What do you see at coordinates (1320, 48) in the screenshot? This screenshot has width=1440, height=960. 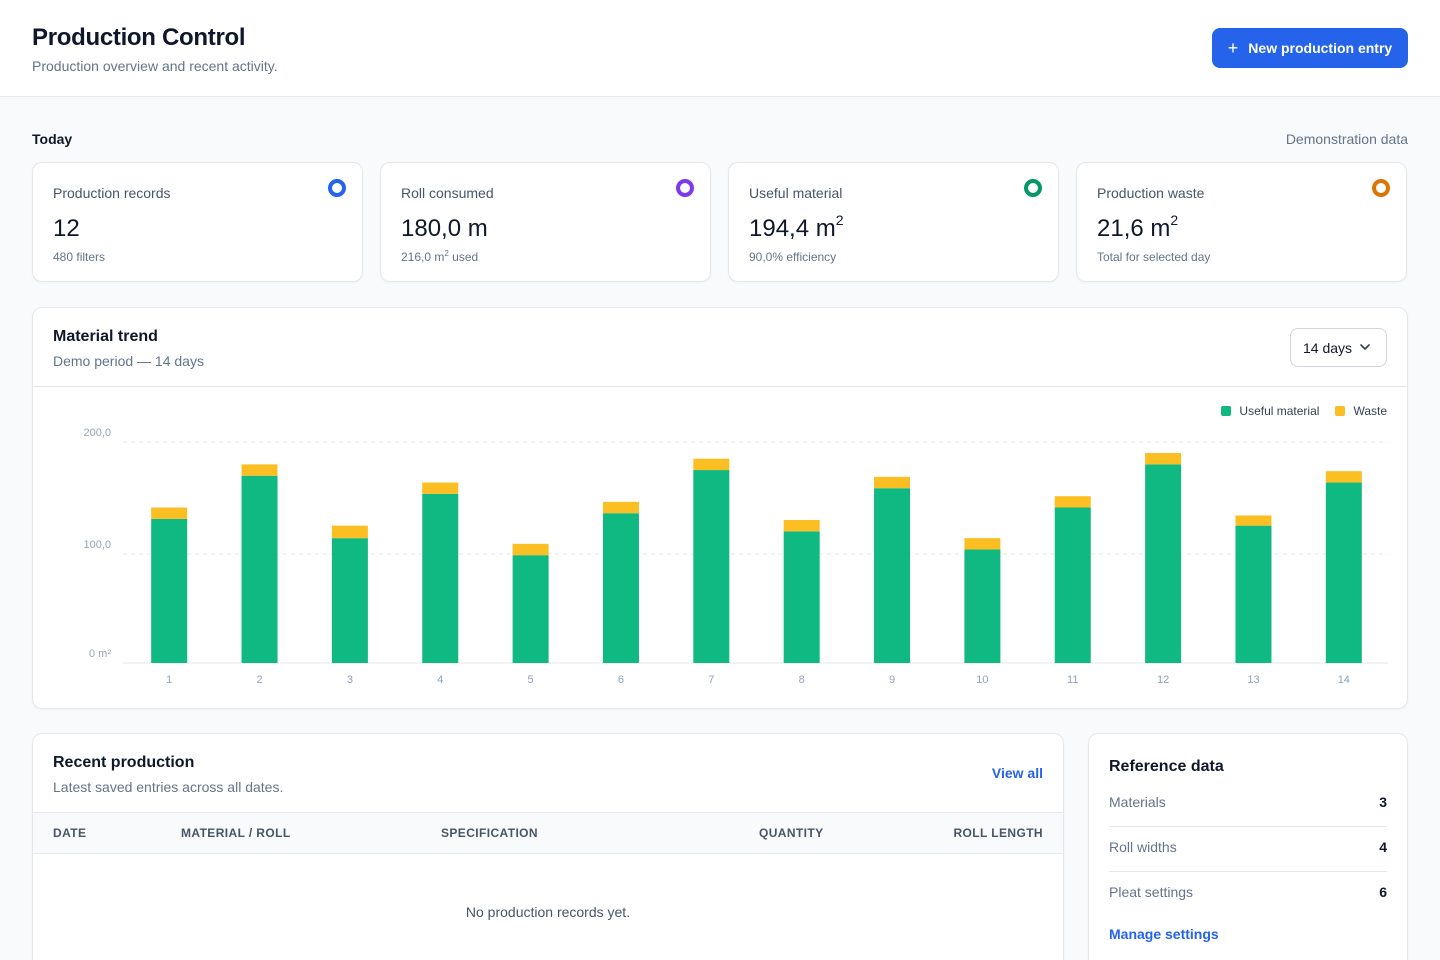 I see `new-production-entry-label: New production entry` at bounding box center [1320, 48].